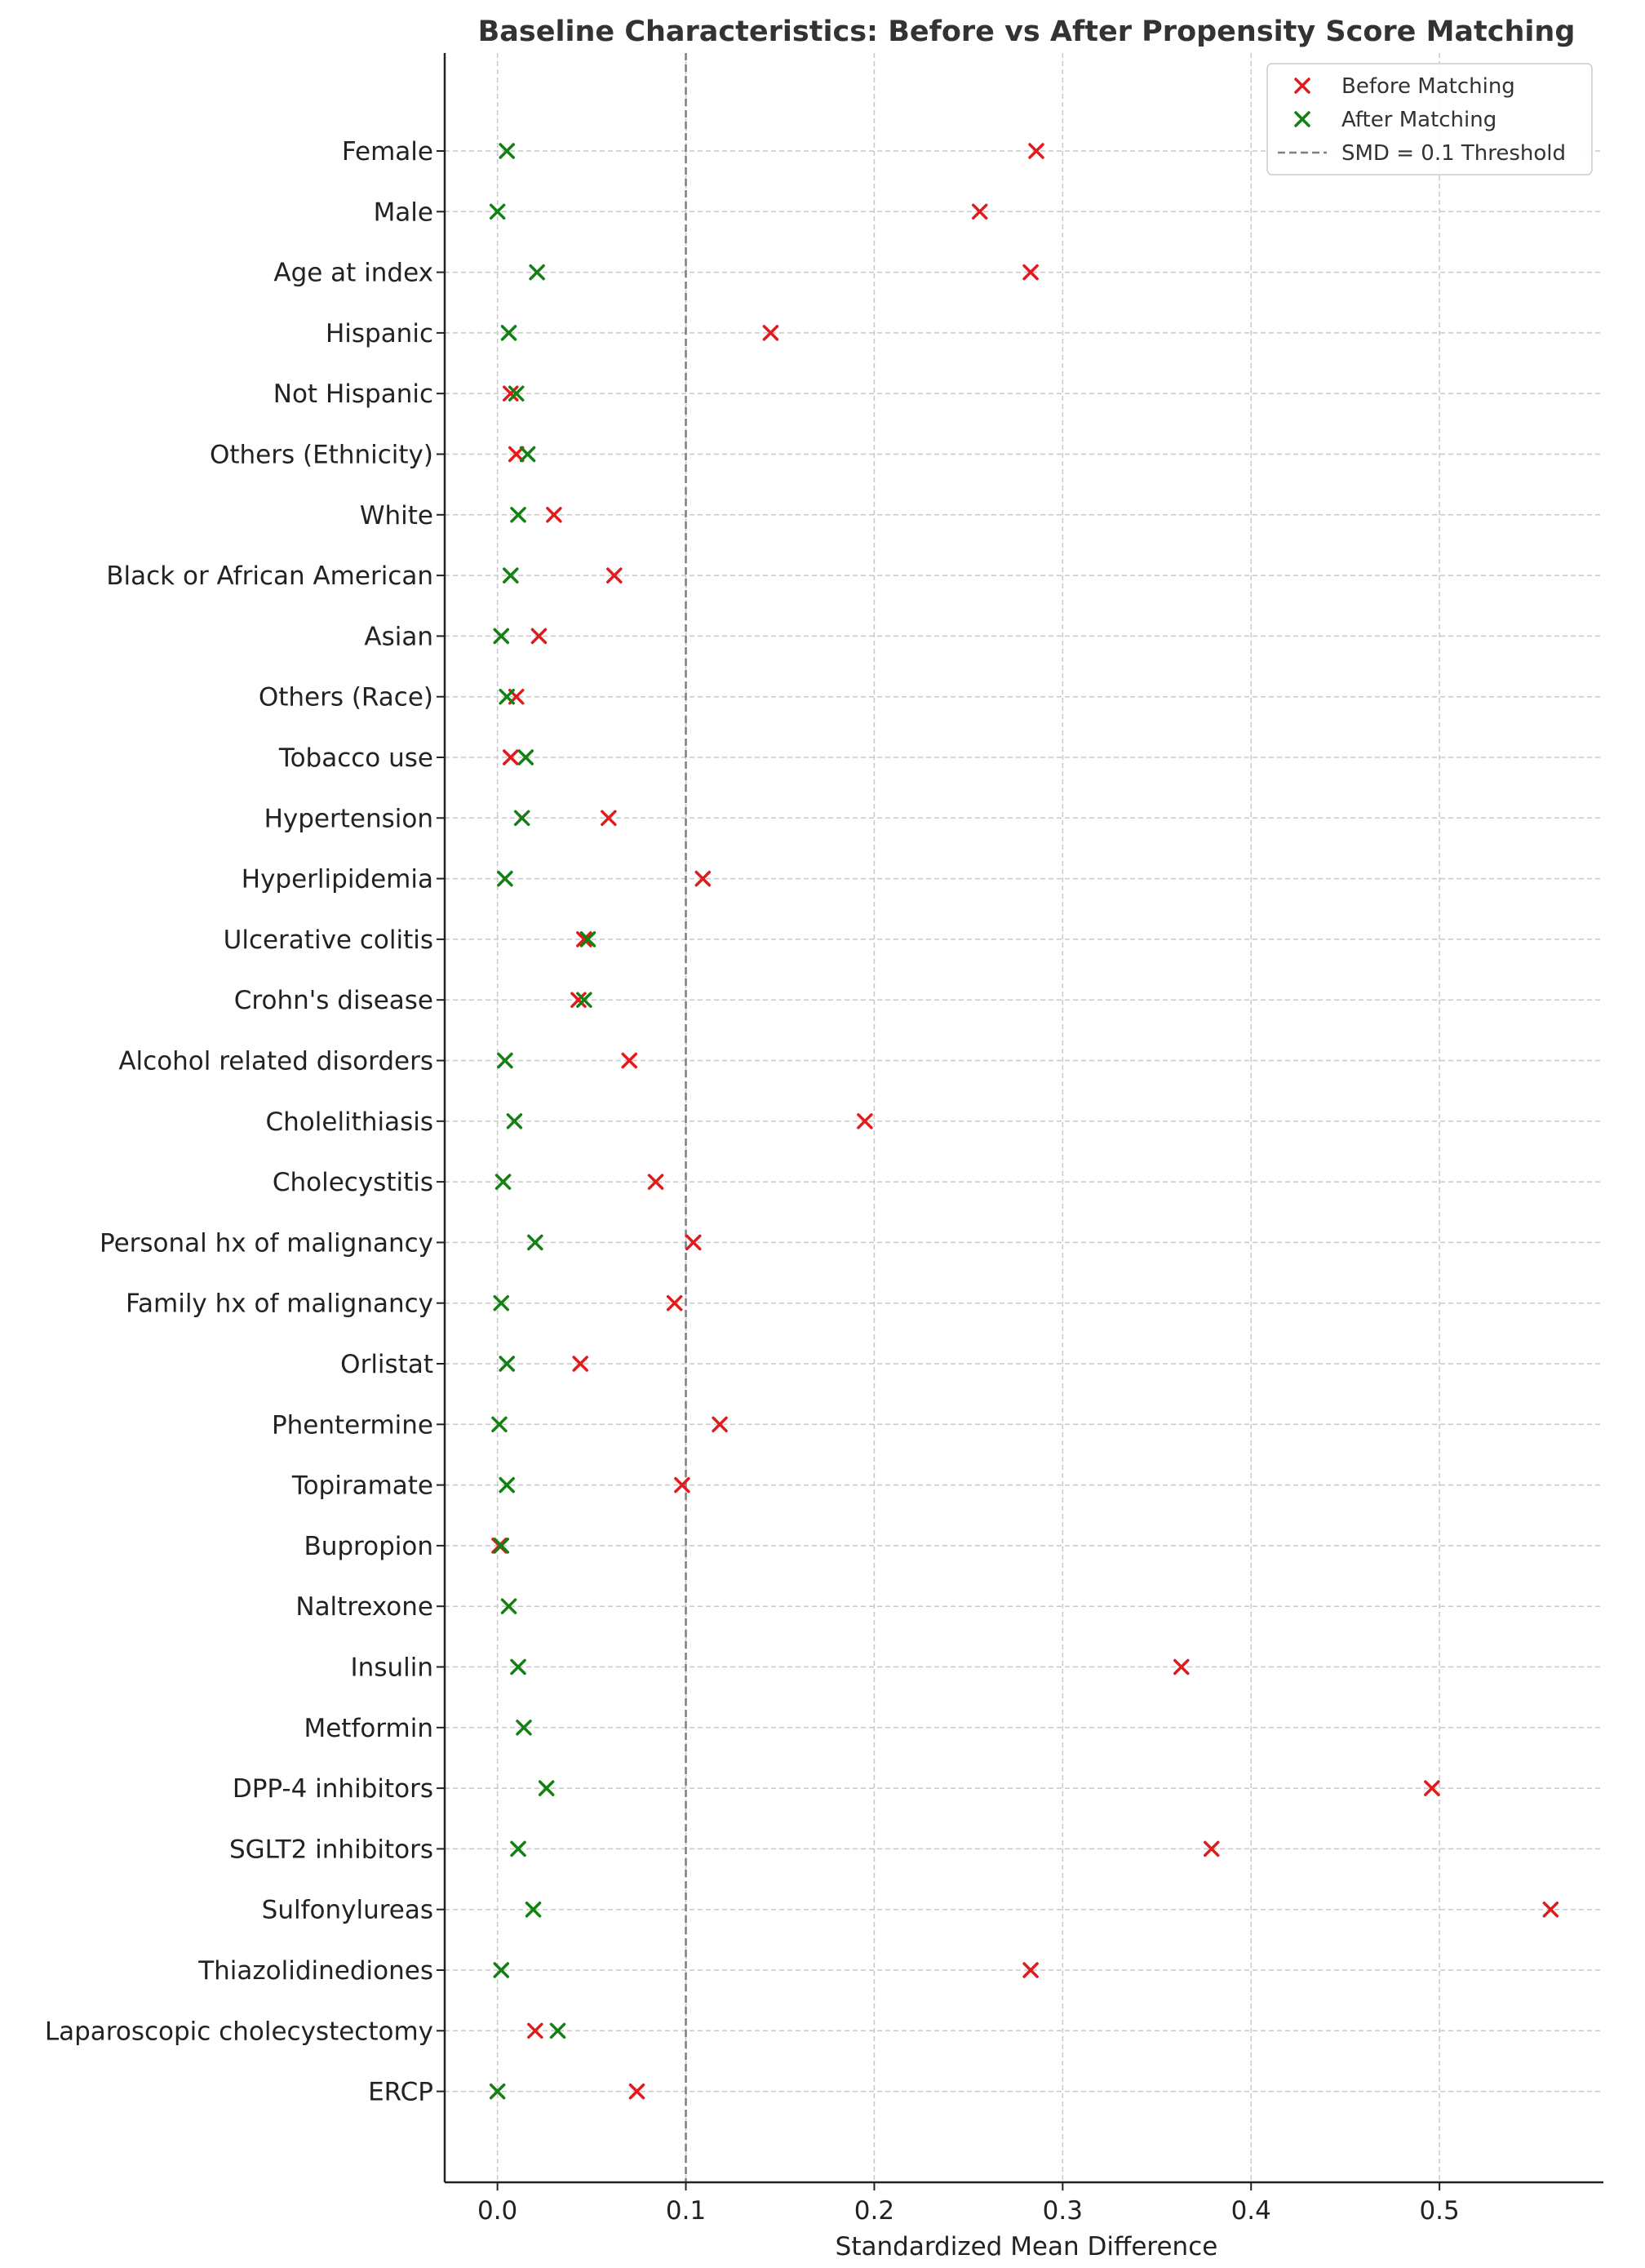  I want to click on y-tick-label: Family hx of malignancy, so click(279, 1304).